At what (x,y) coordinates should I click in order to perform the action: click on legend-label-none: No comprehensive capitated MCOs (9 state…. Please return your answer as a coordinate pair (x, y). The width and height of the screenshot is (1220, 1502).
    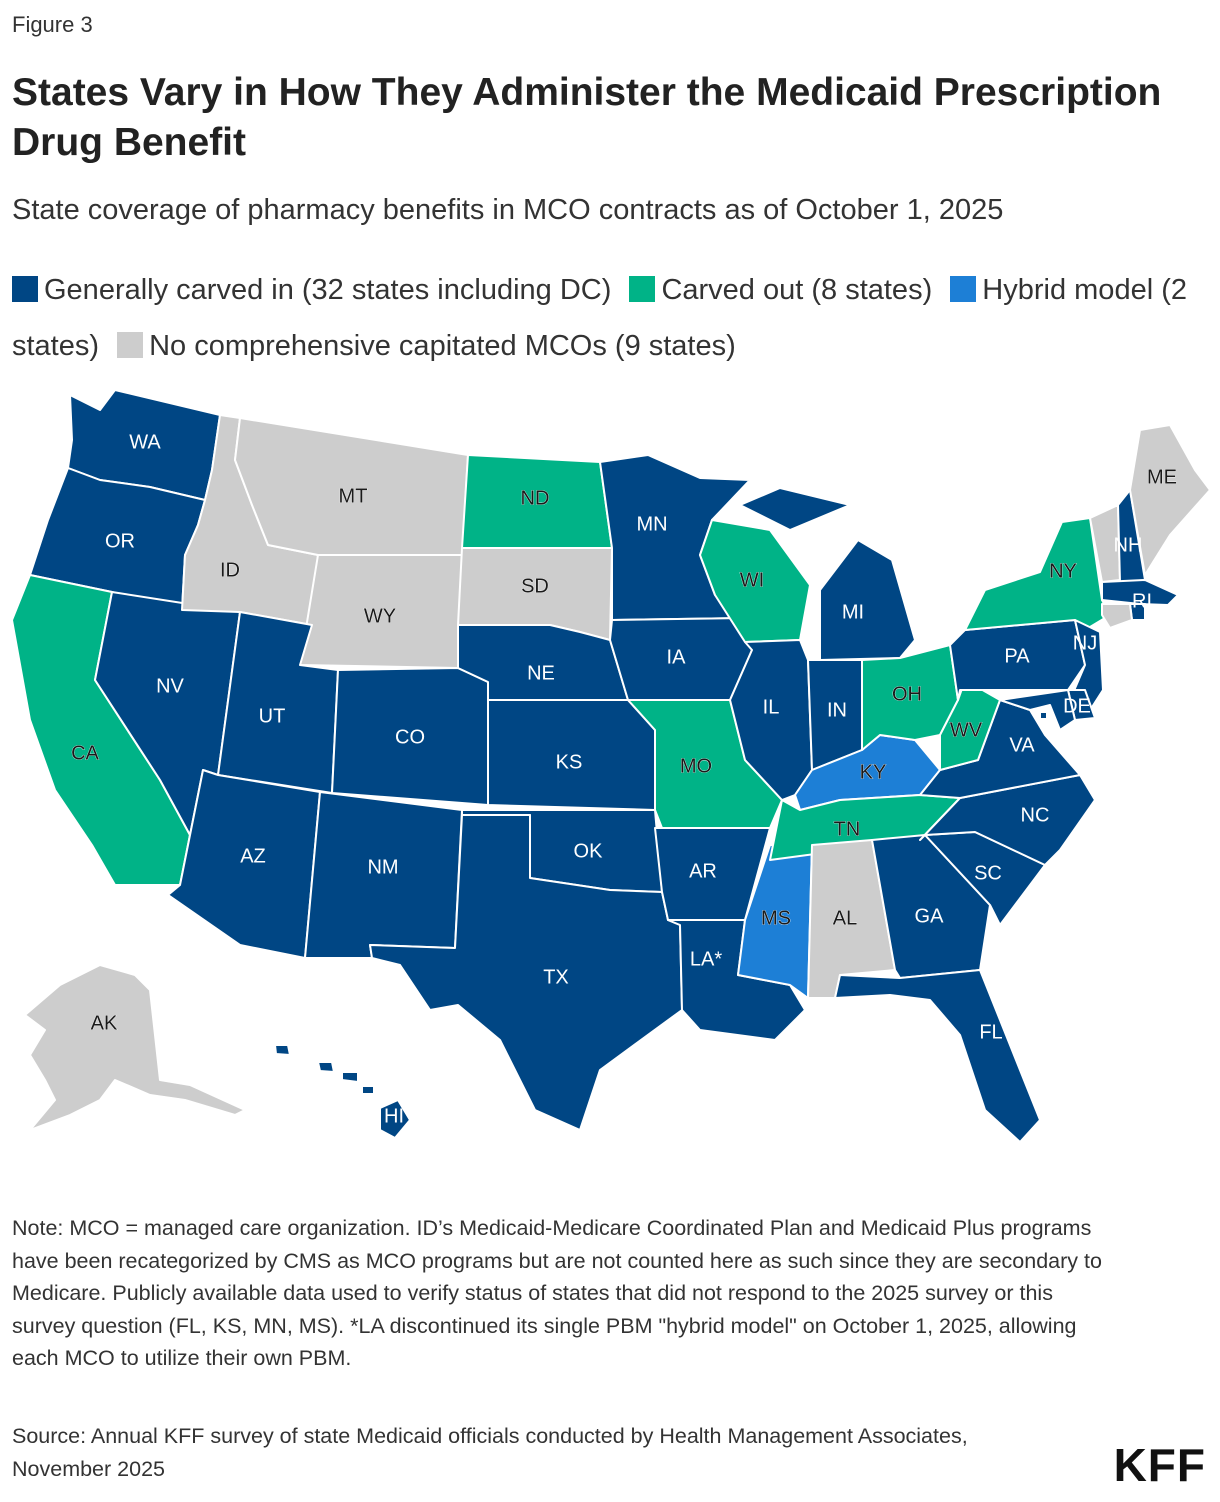
    Looking at the image, I should click on (442, 346).